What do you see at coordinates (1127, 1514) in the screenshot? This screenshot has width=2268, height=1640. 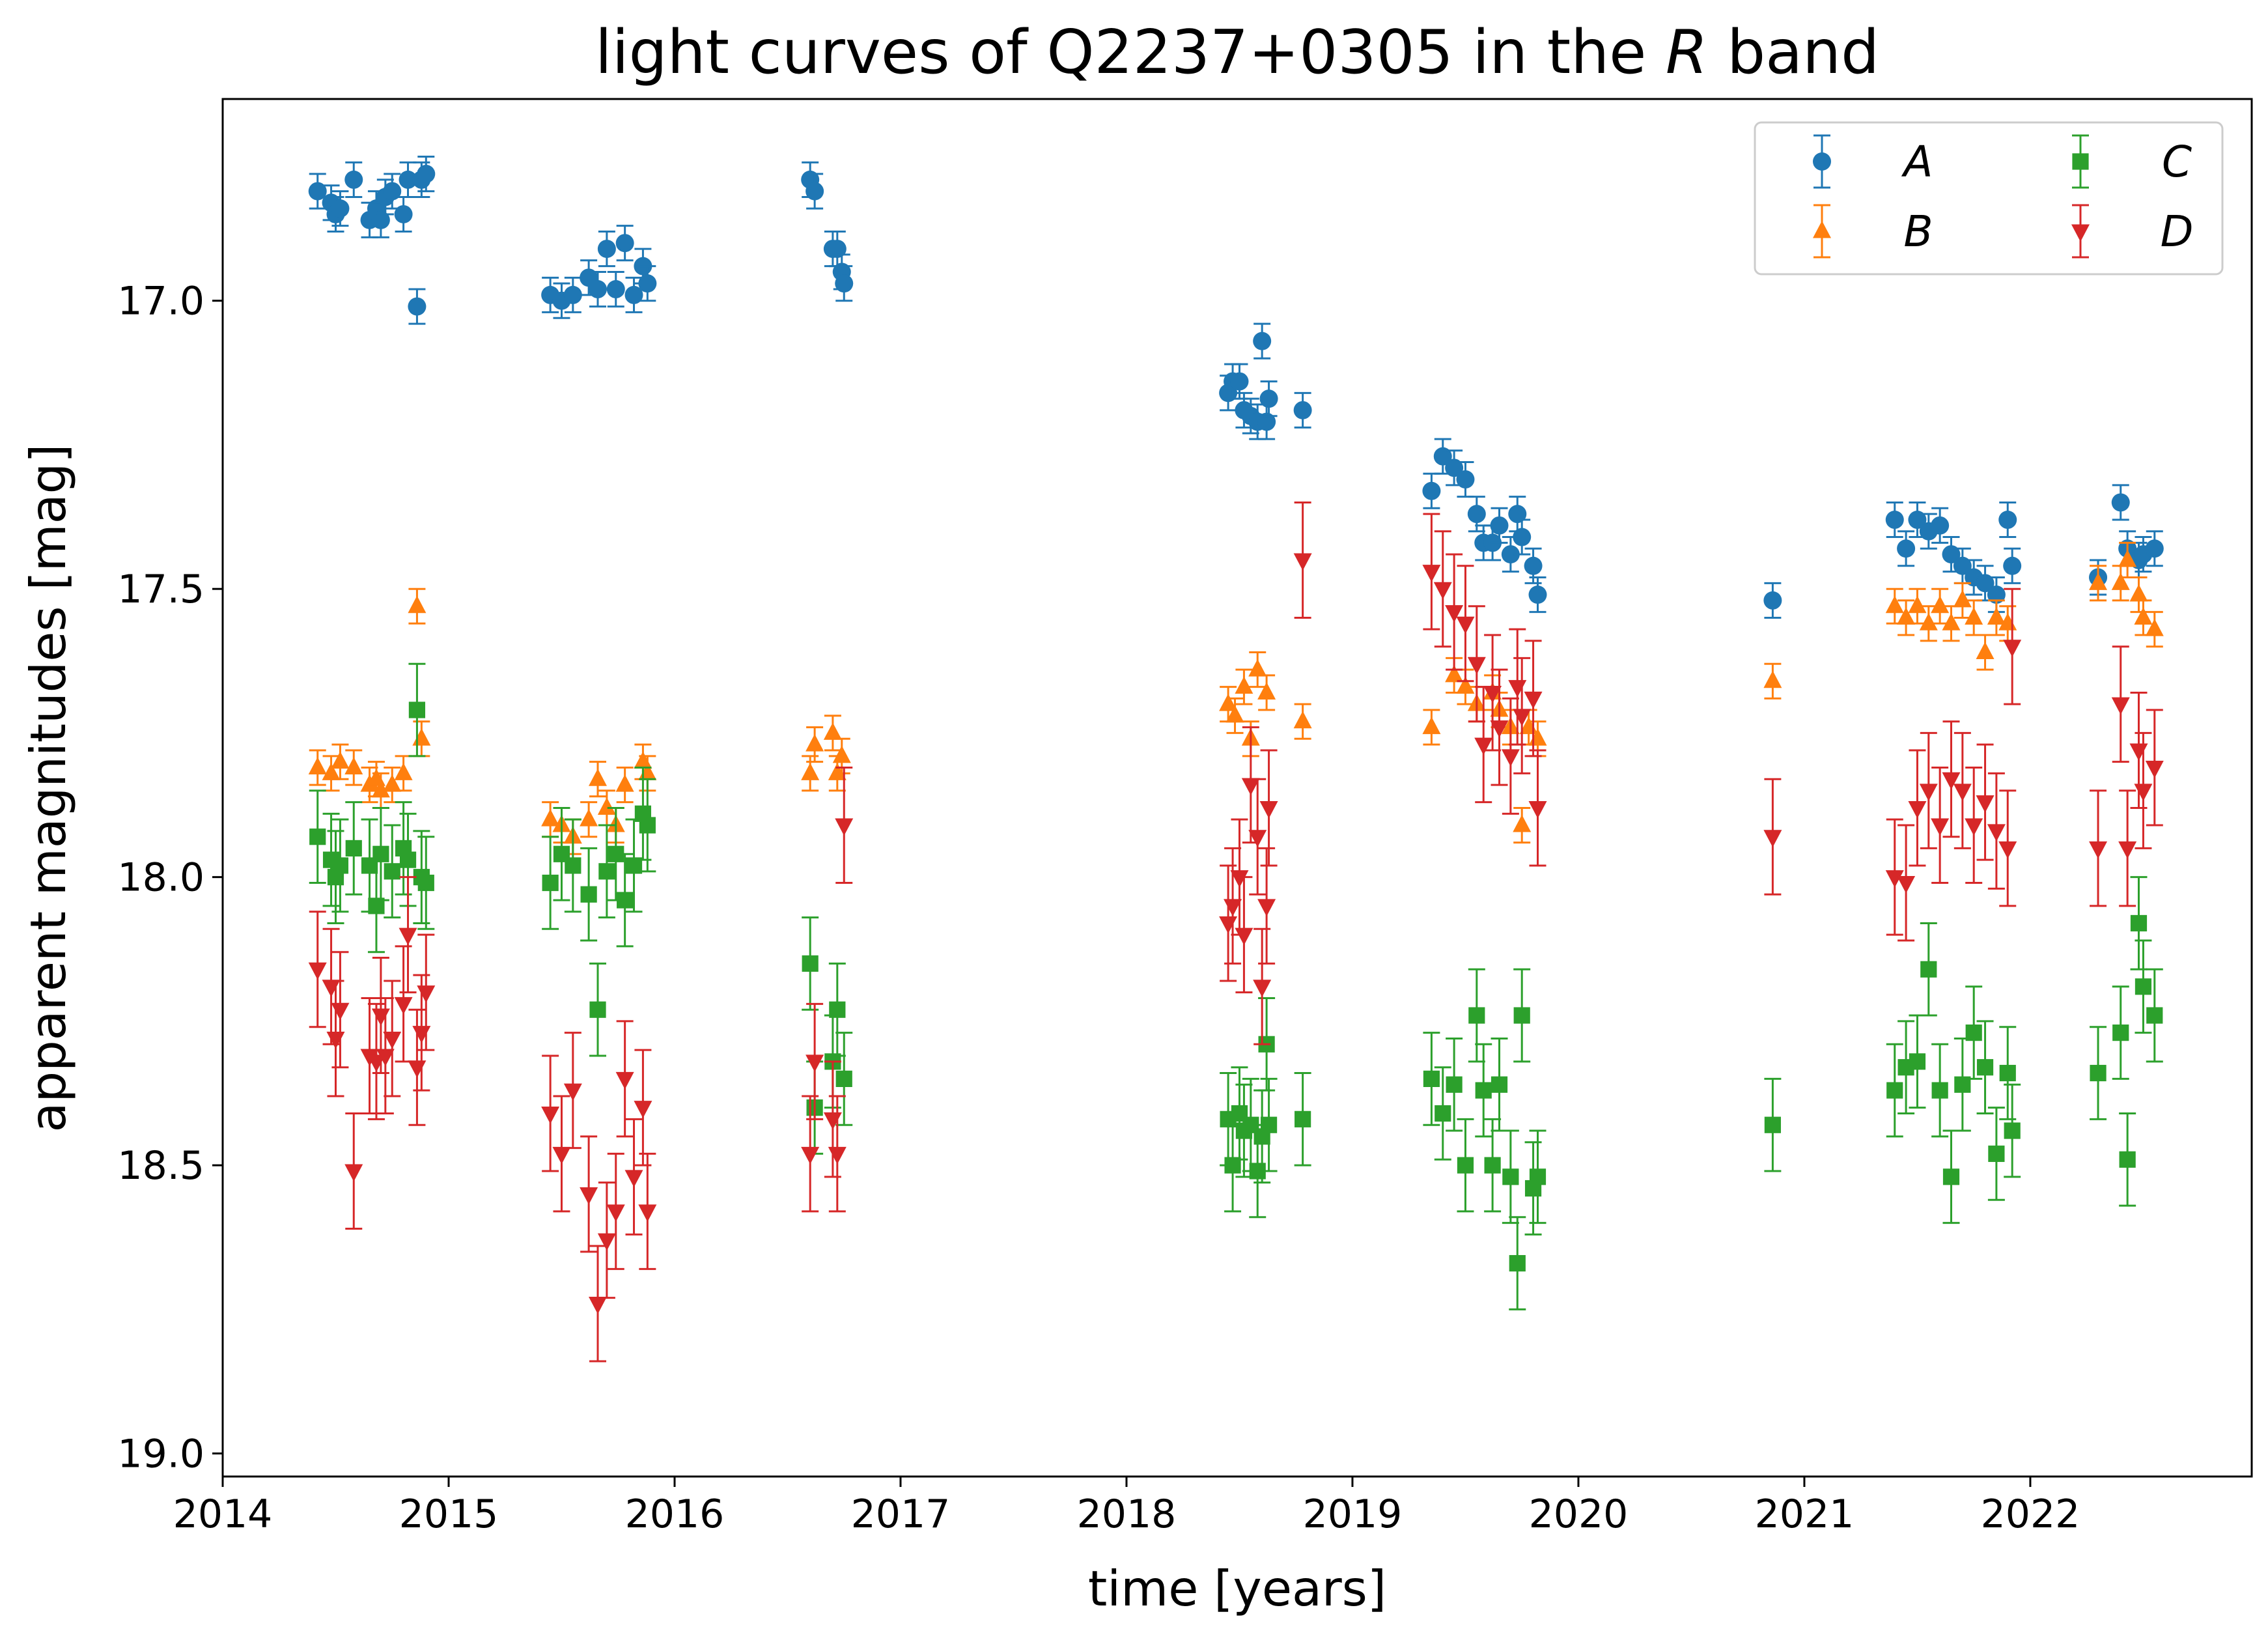 I see `x-tick-label: 2018` at bounding box center [1127, 1514].